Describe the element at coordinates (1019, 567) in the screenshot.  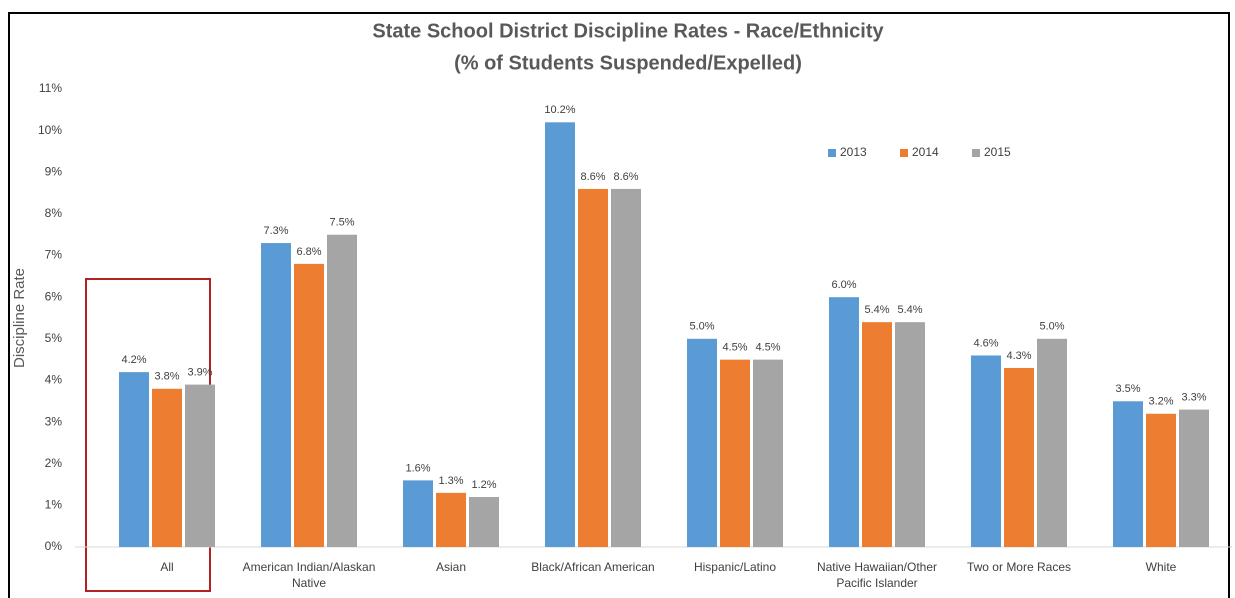
I see `x-tick-label: Two or More Races` at that location.